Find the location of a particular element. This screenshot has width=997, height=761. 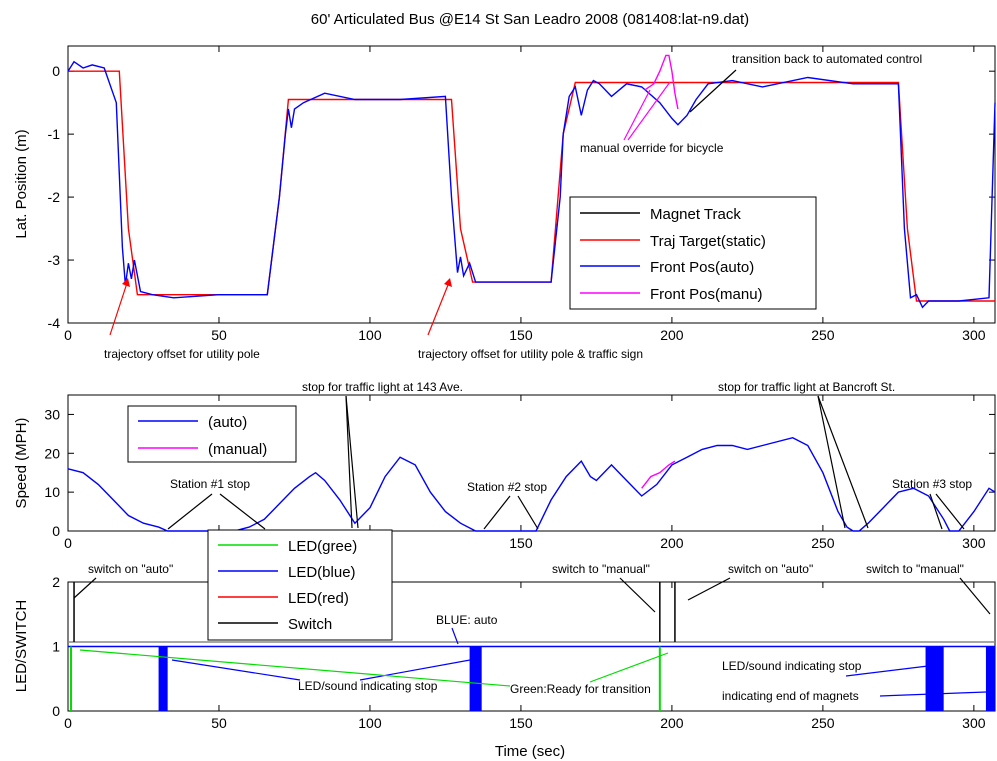

ytick-label: -4 is located at coordinates (54, 323).